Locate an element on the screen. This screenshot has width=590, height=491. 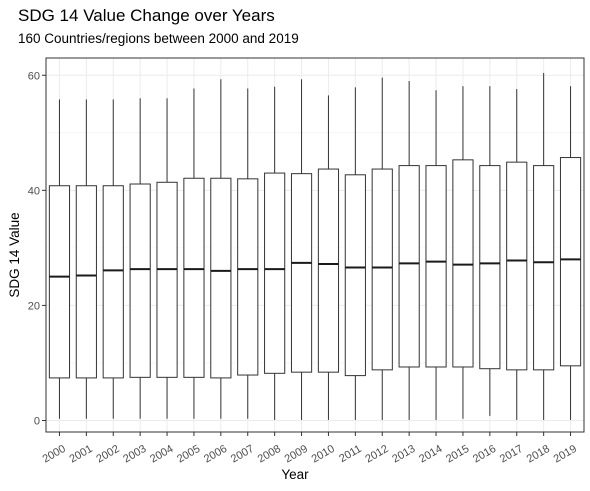
box-2004 is located at coordinates (167, 279).